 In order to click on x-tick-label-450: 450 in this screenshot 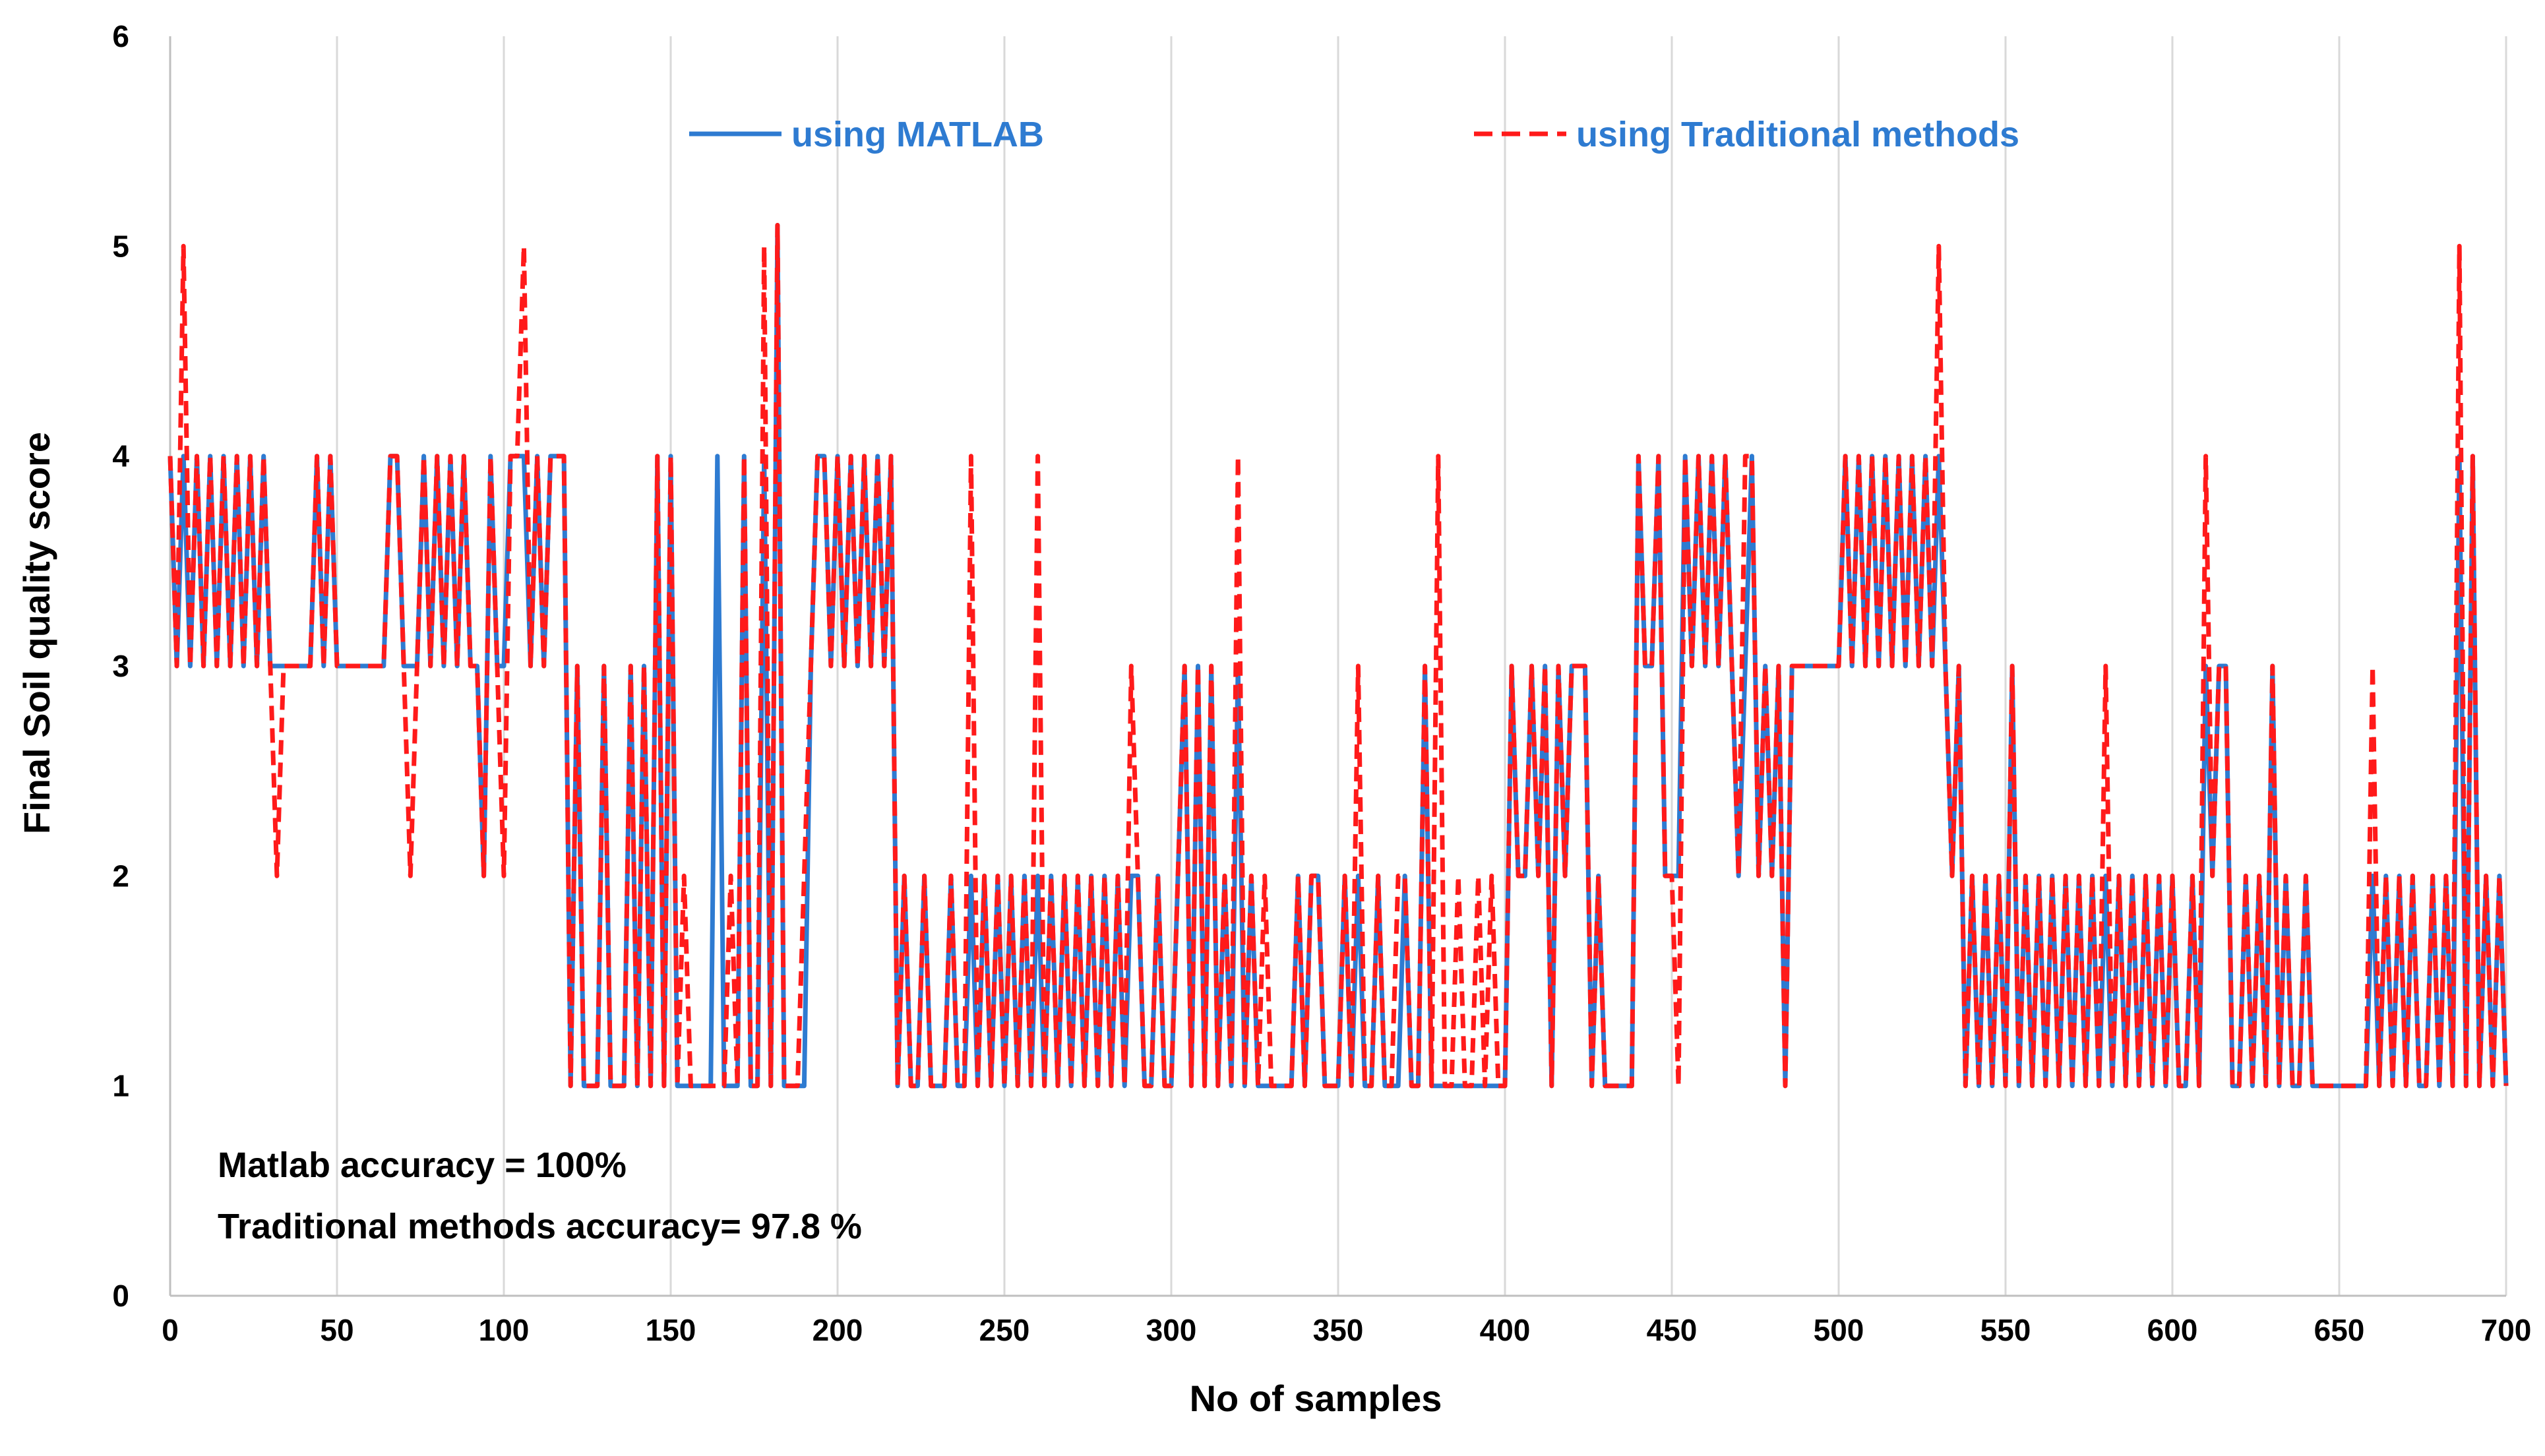, I will do `click(1673, 1330)`.